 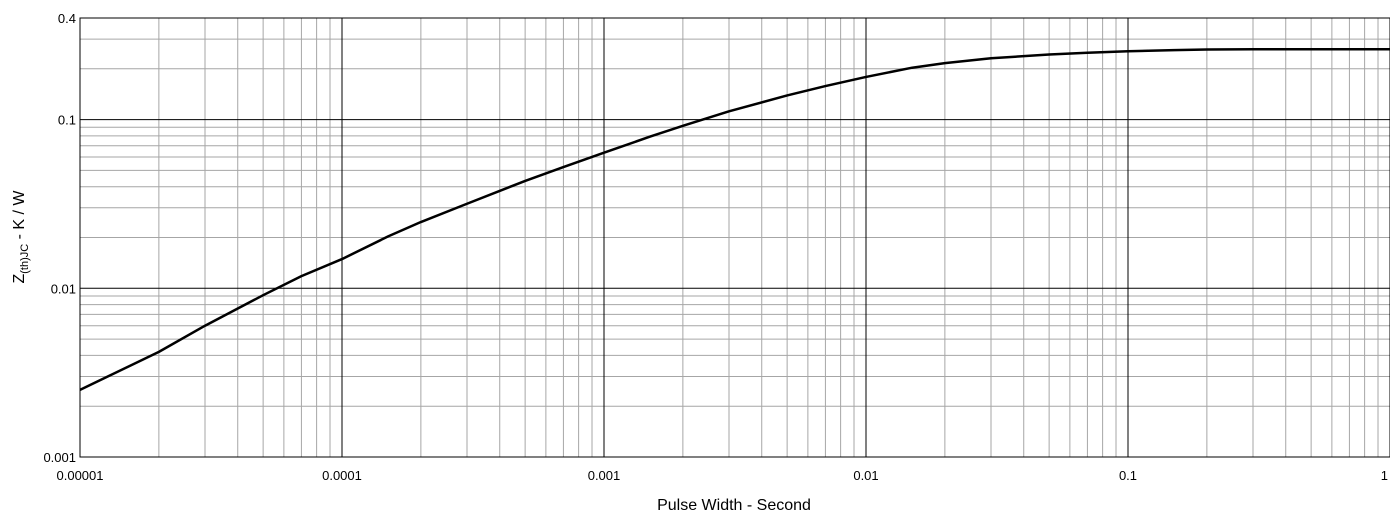 I want to click on y-axis-title-main: Z, so click(x=19, y=279).